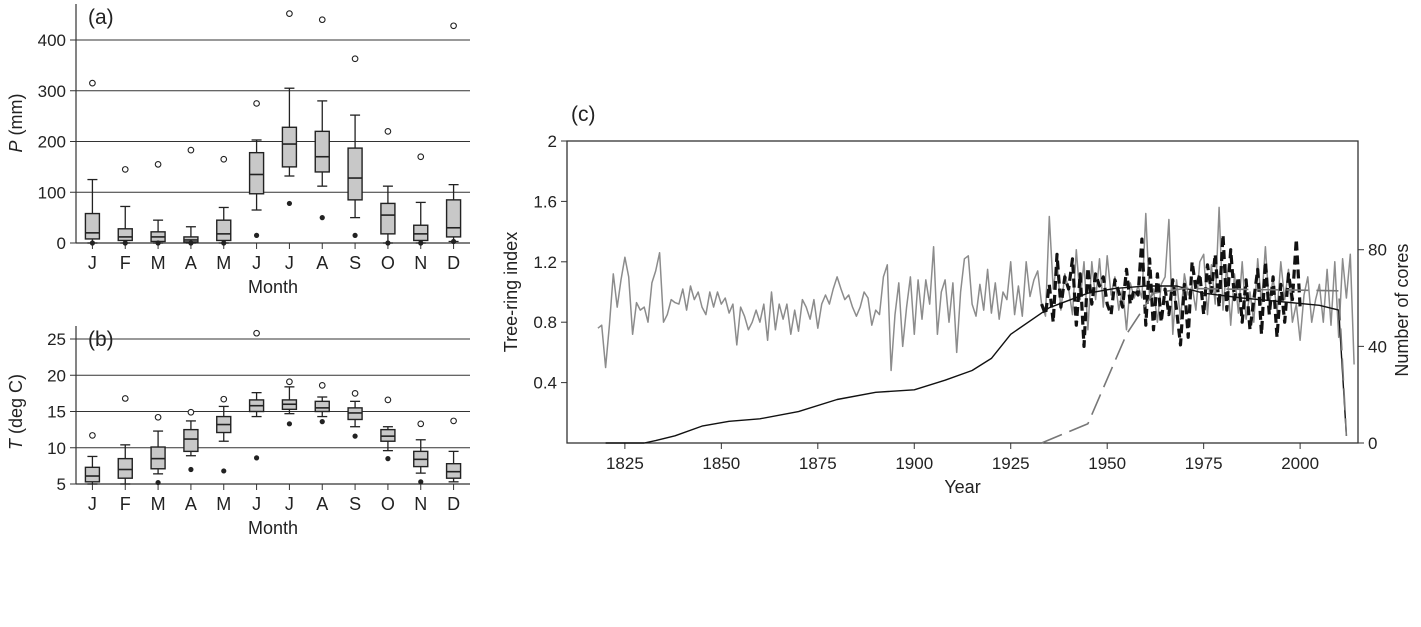 The image size is (1421, 627). I want to click on series-line-dashed-black, so click(1171, 290).